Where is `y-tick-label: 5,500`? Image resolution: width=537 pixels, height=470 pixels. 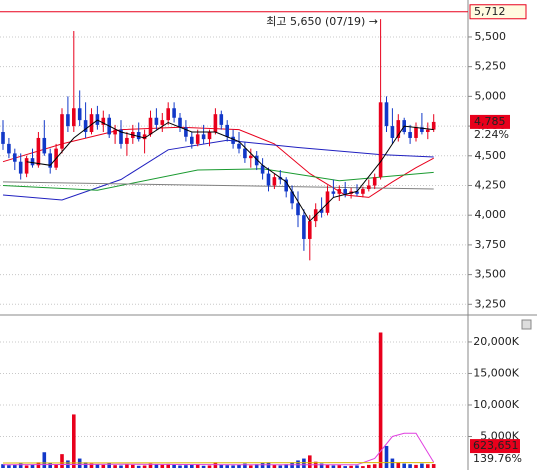
y-tick-label: 5,500 is located at coordinates (491, 36).